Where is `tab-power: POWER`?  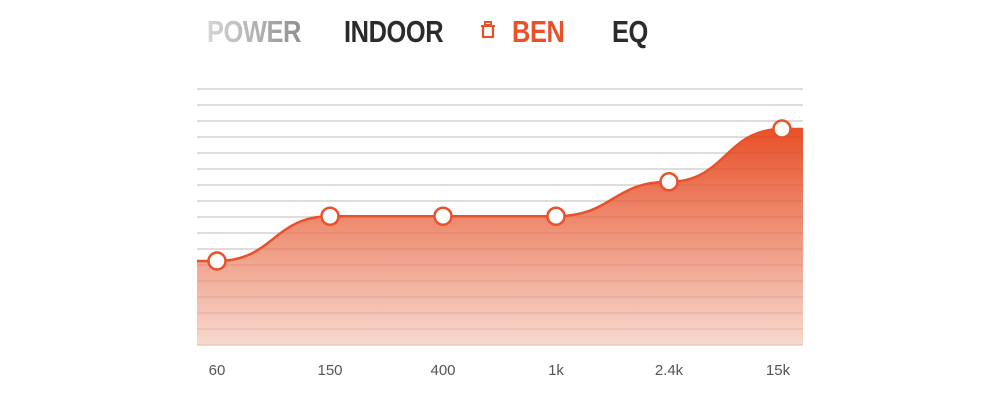
tab-power: POWER is located at coordinates (254, 31).